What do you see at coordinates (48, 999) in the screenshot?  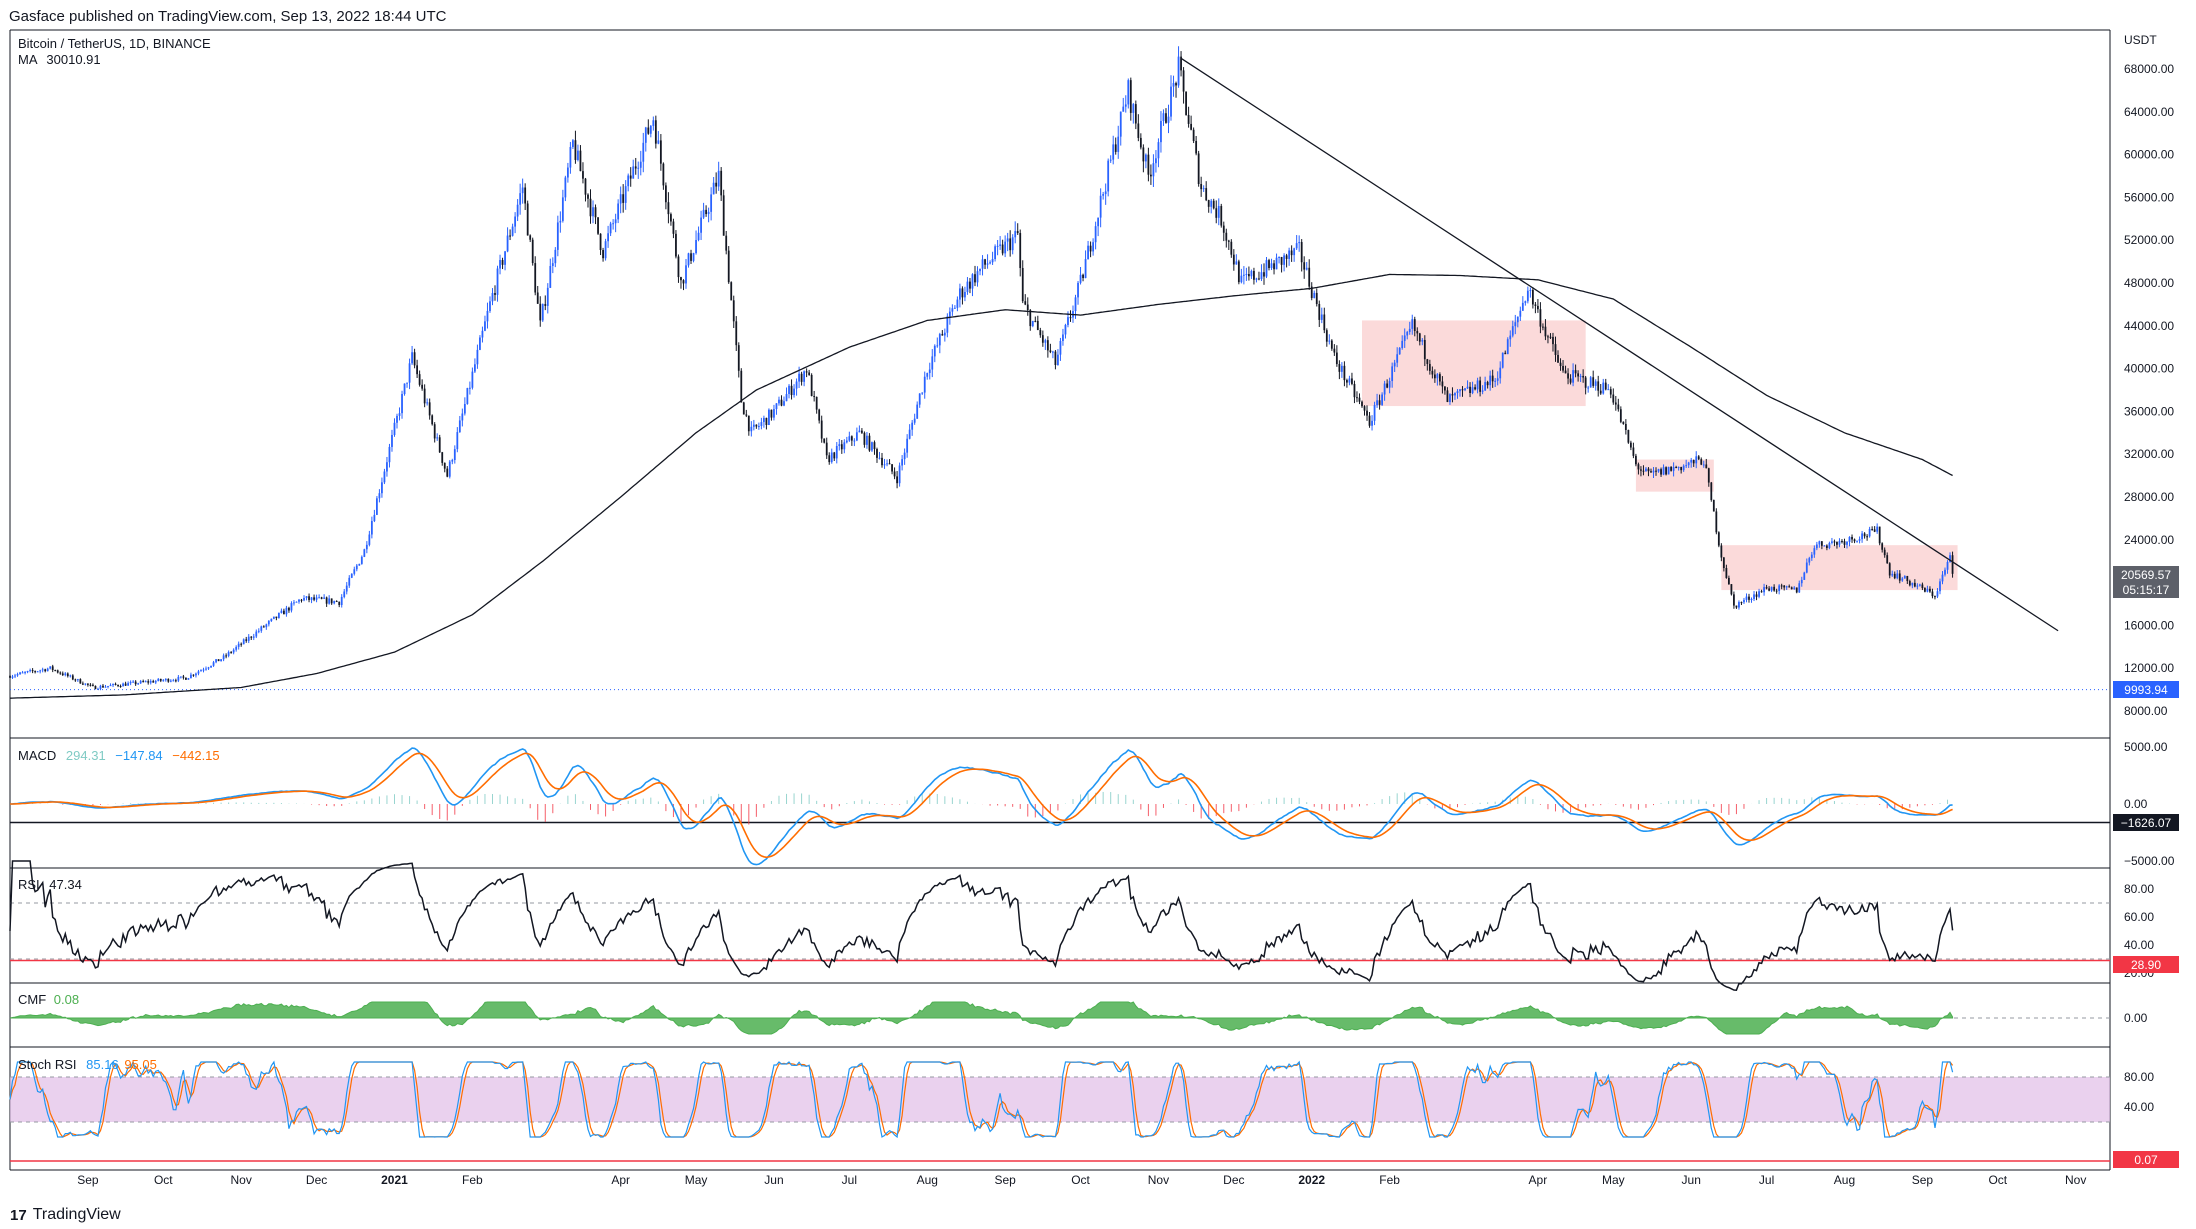 I see `cmf-legend: CMF 0.08` at bounding box center [48, 999].